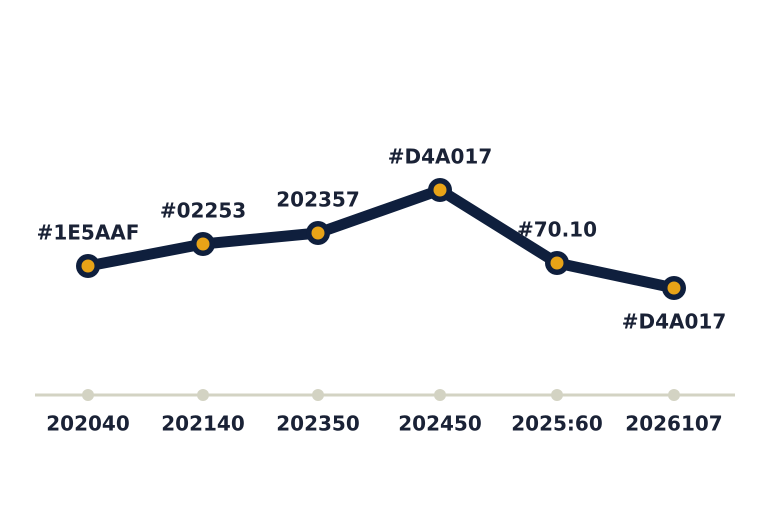 This screenshot has width=768, height=512. I want to click on x-tick-label: 2025:60, so click(557, 424).